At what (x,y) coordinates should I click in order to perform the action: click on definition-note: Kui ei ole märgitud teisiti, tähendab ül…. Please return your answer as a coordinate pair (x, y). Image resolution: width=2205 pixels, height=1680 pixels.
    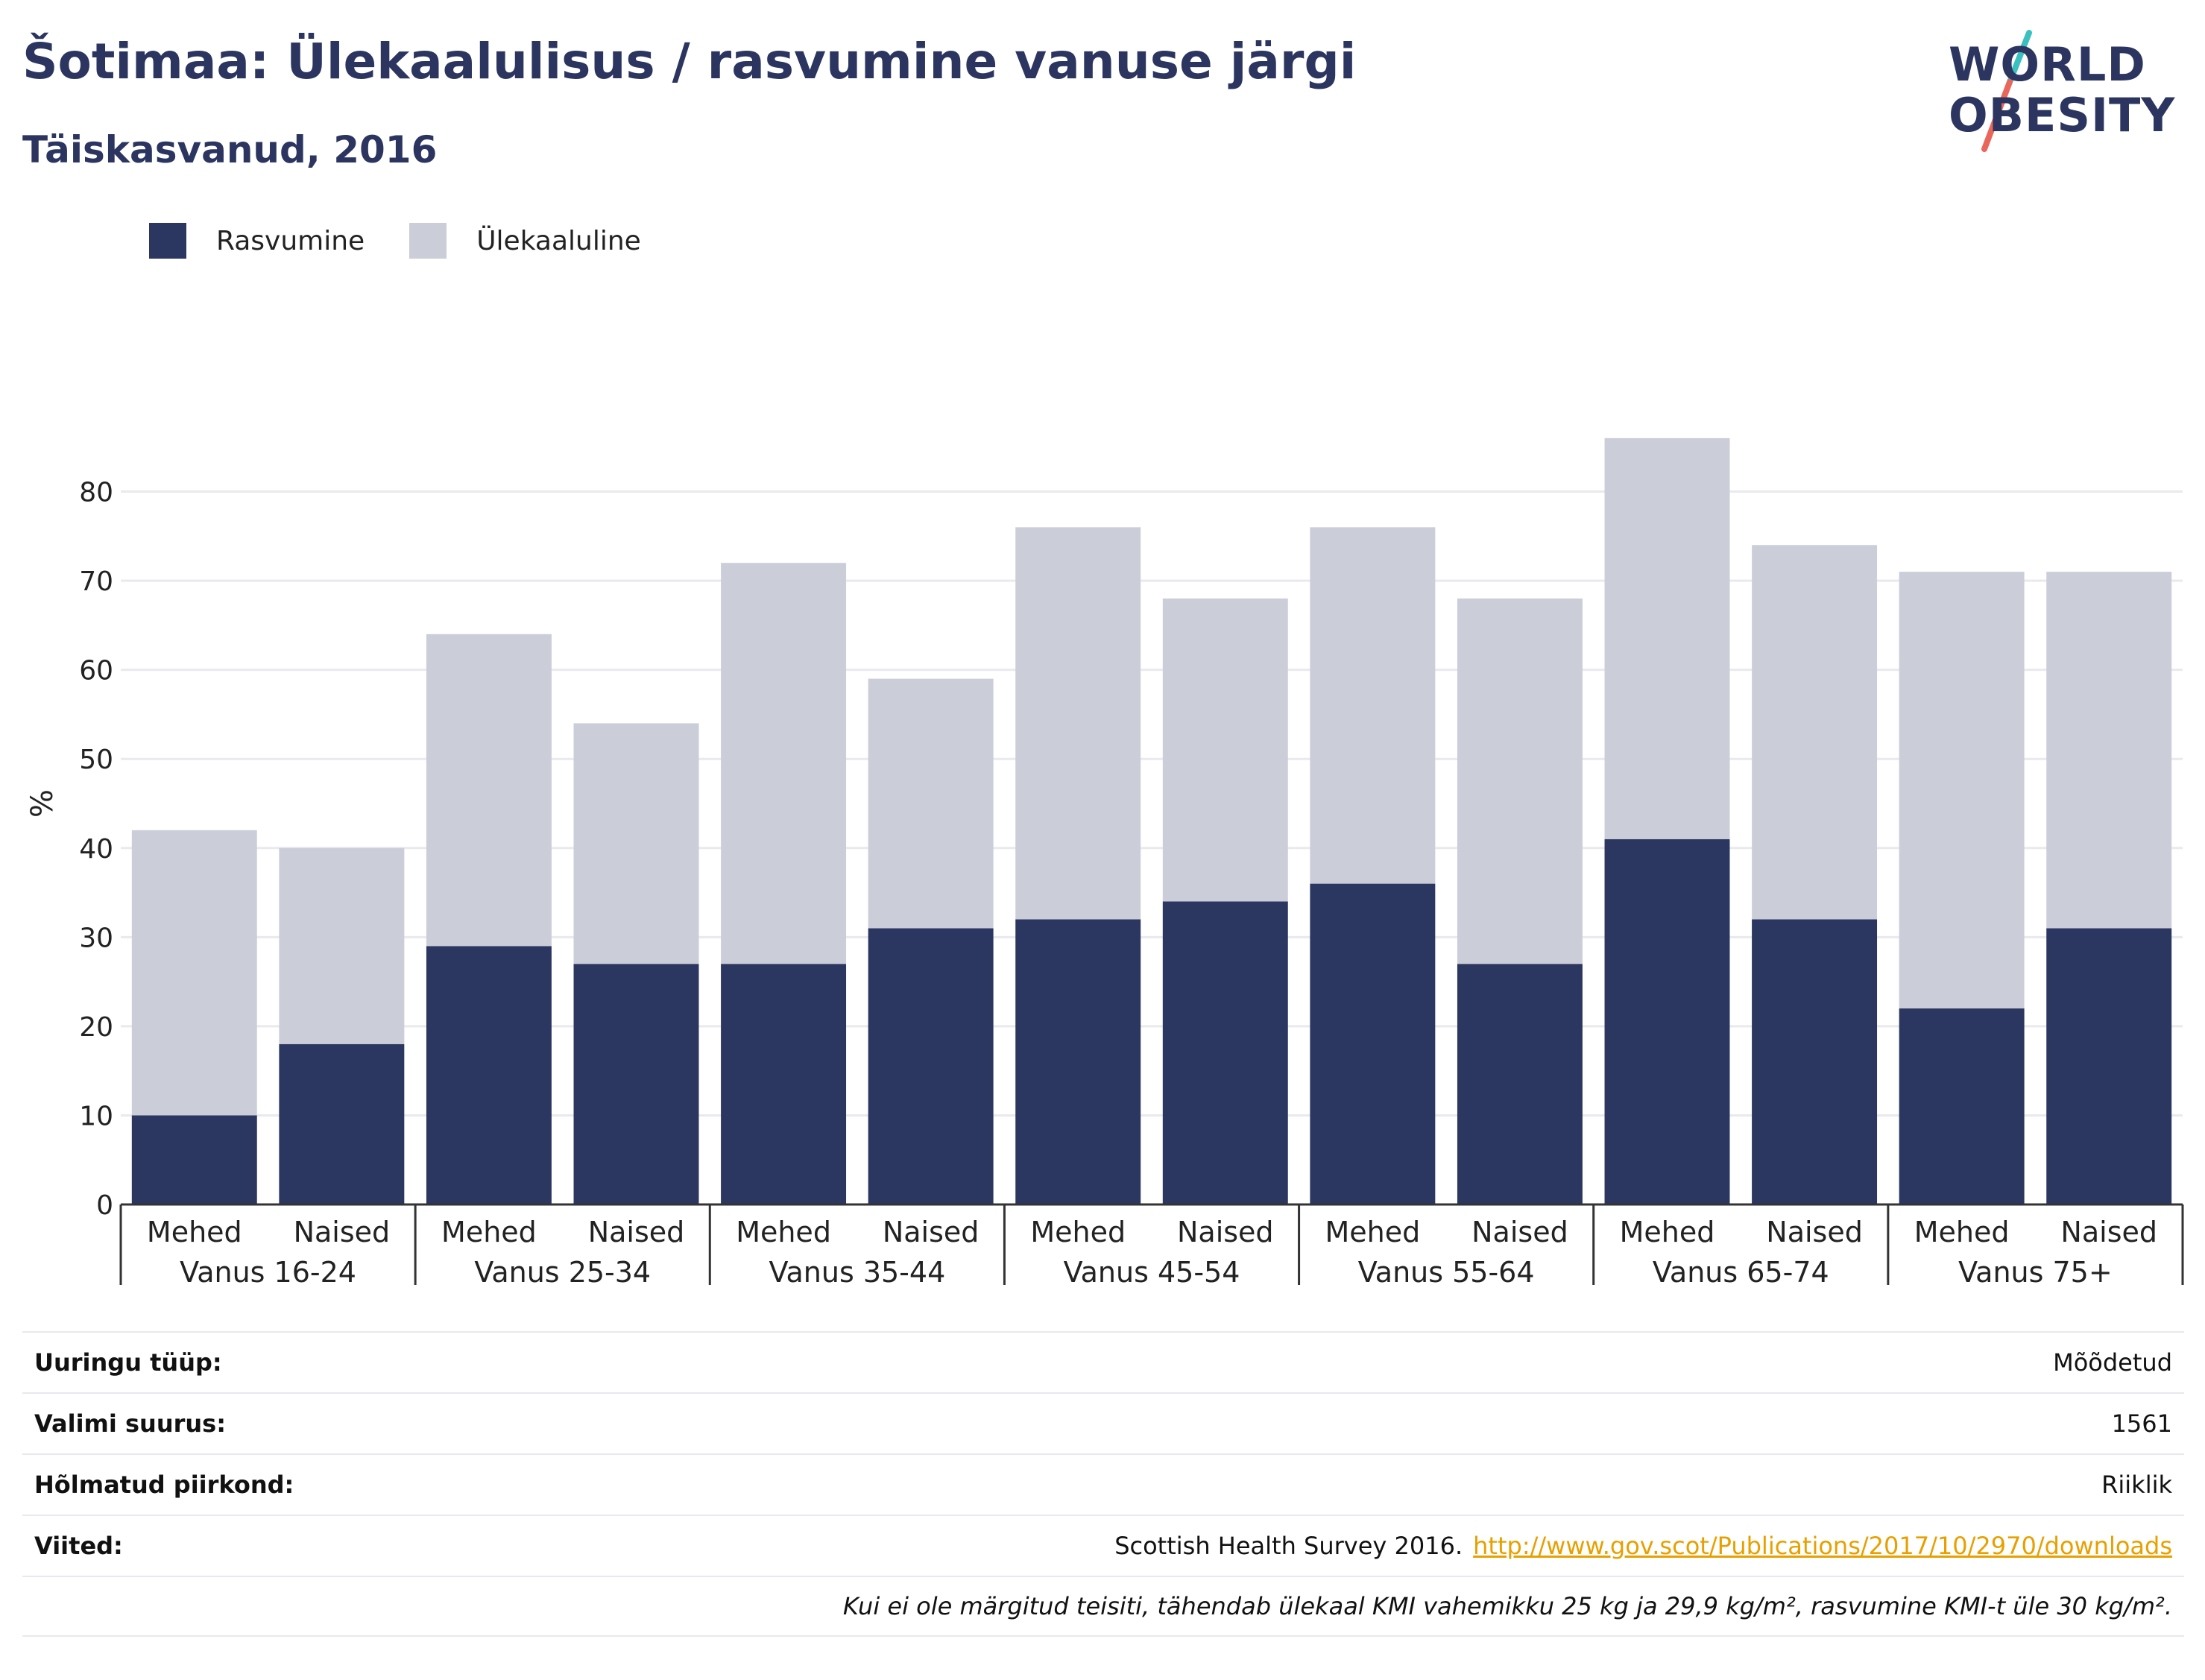
    Looking at the image, I should click on (1507, 1606).